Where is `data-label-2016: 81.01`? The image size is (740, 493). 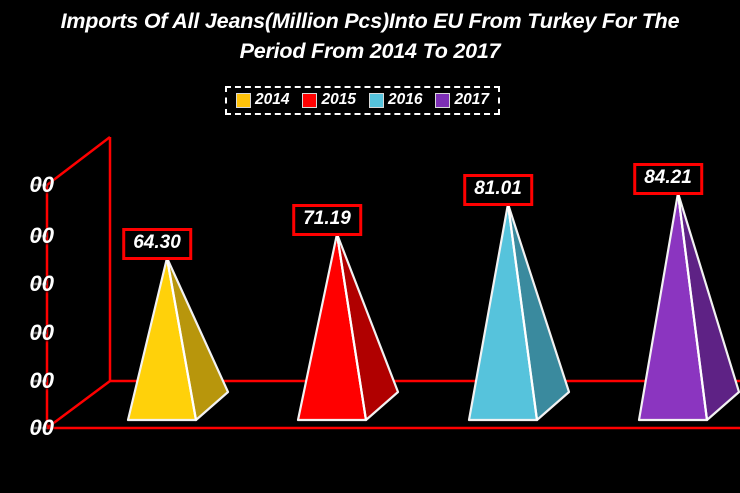 data-label-2016: 81.01 is located at coordinates (498, 190).